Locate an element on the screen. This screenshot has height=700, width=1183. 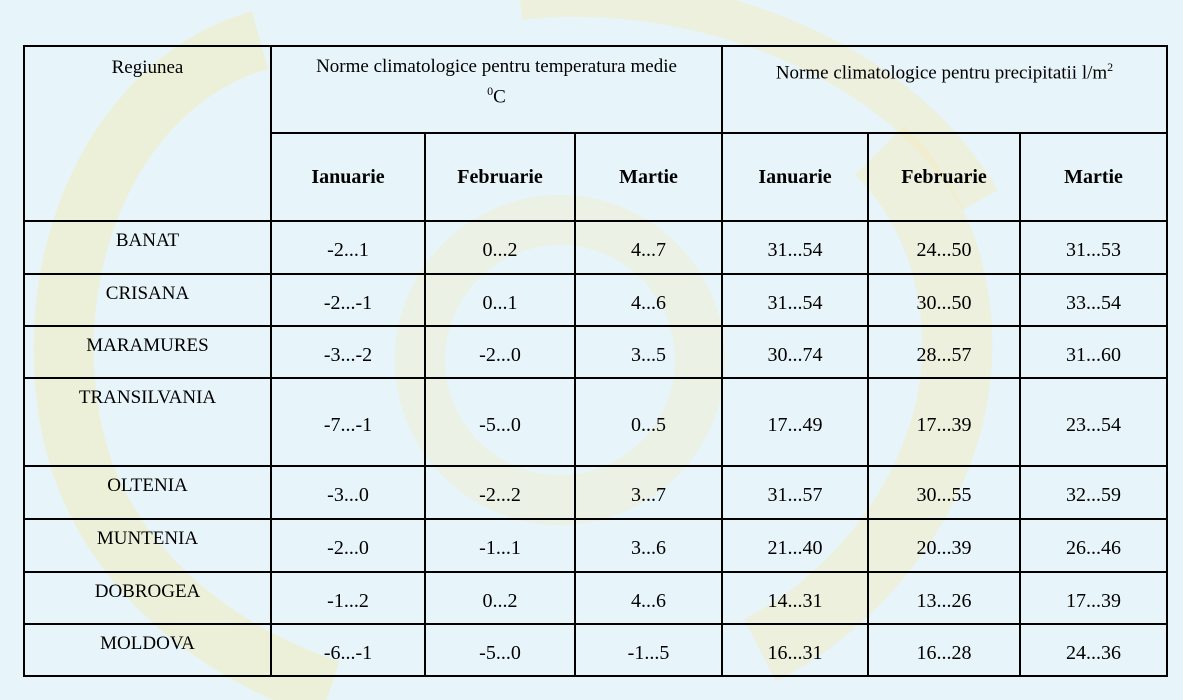
region-cell: TRANSILVANIA is located at coordinates (147, 422).